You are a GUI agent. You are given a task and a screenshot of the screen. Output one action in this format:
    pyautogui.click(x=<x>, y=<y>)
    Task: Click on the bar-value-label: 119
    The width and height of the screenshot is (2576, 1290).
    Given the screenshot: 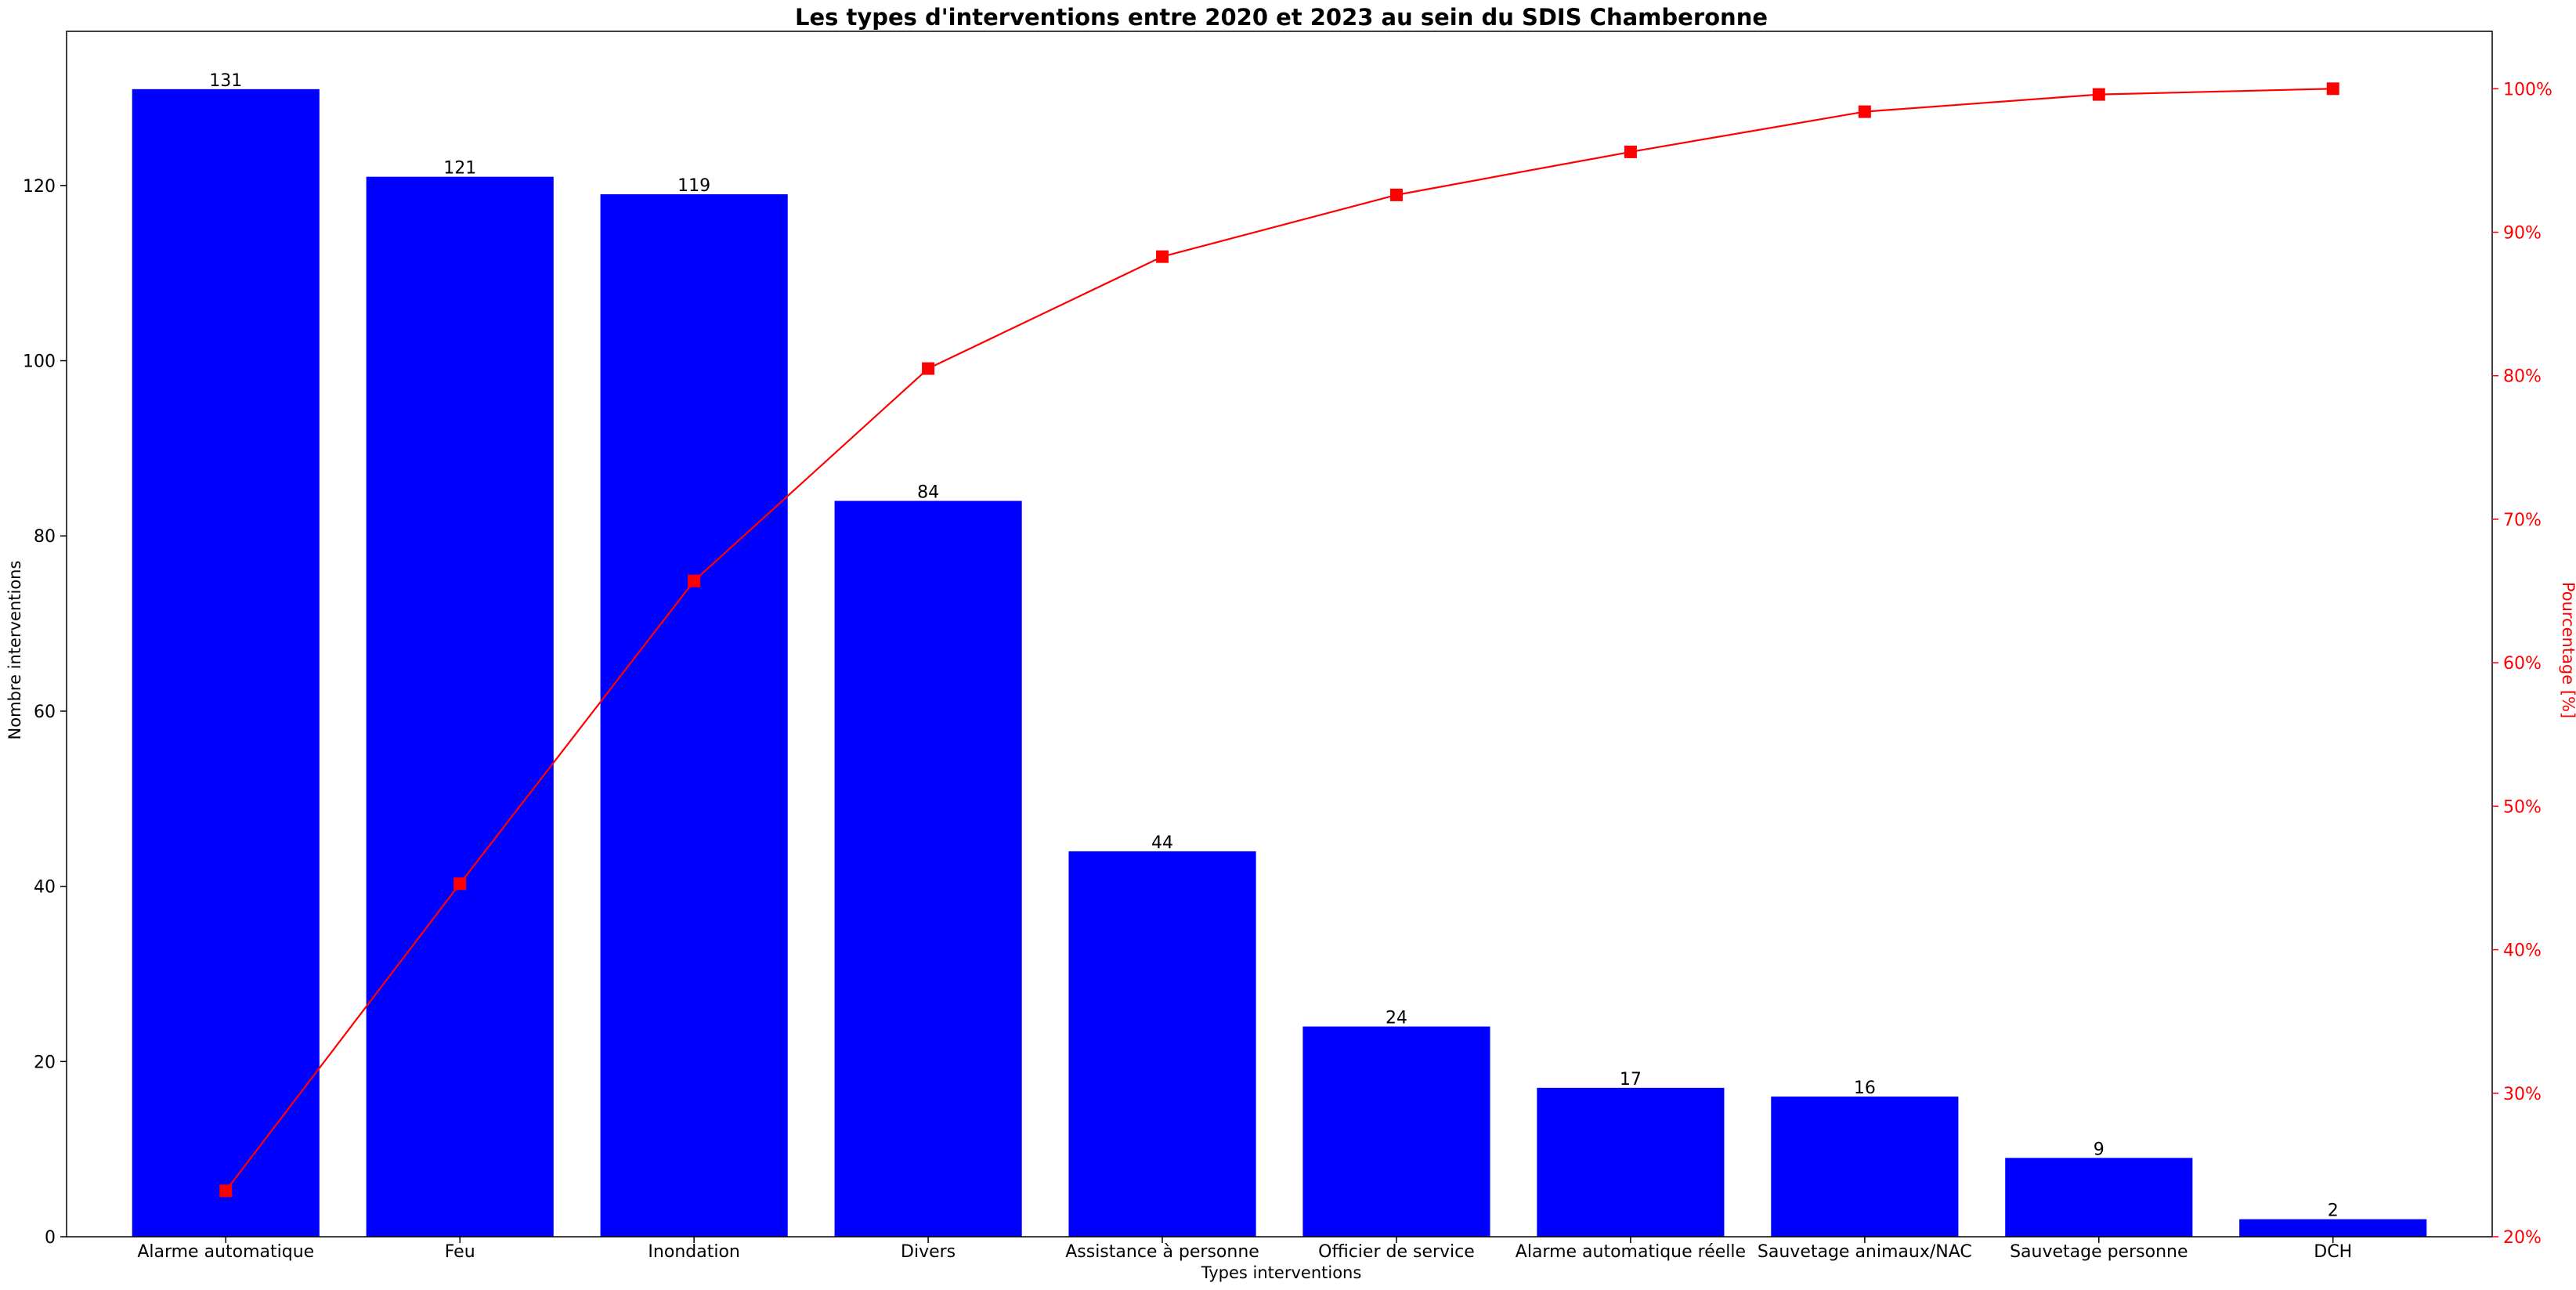 What is the action you would take?
    pyautogui.click(x=693, y=186)
    